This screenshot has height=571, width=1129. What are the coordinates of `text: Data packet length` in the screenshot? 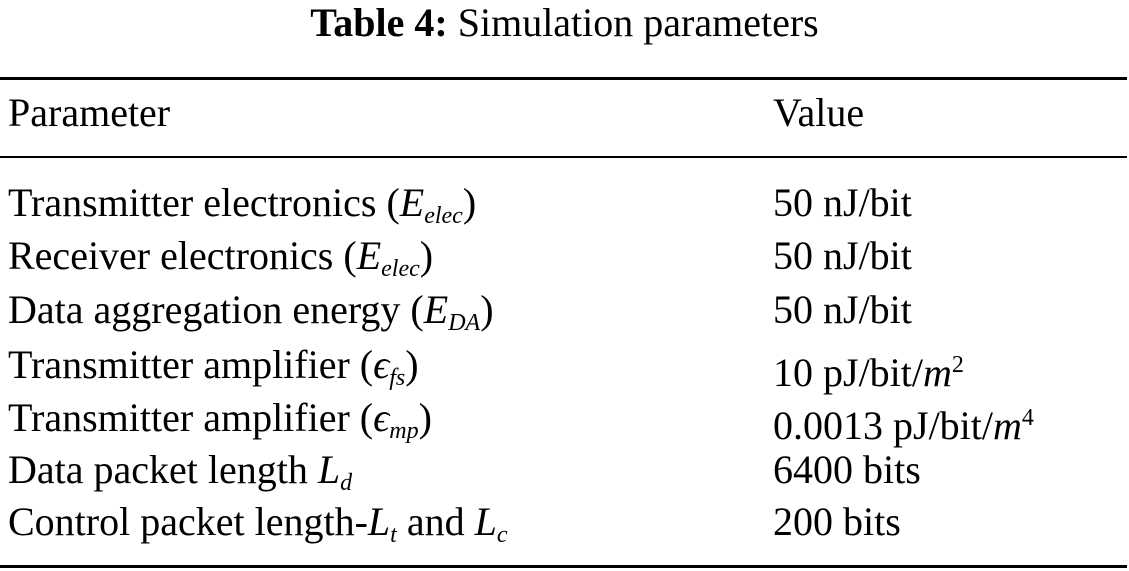 It's located at (163, 469).